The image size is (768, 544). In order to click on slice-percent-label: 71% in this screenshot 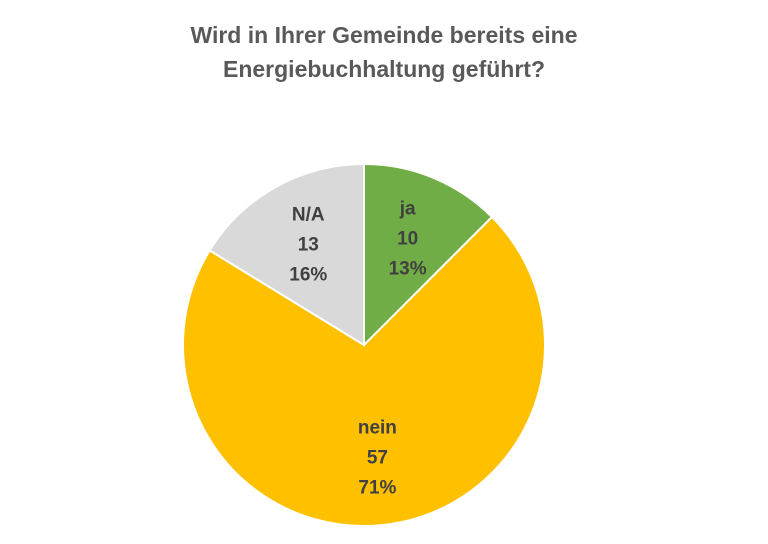, I will do `click(377, 487)`.